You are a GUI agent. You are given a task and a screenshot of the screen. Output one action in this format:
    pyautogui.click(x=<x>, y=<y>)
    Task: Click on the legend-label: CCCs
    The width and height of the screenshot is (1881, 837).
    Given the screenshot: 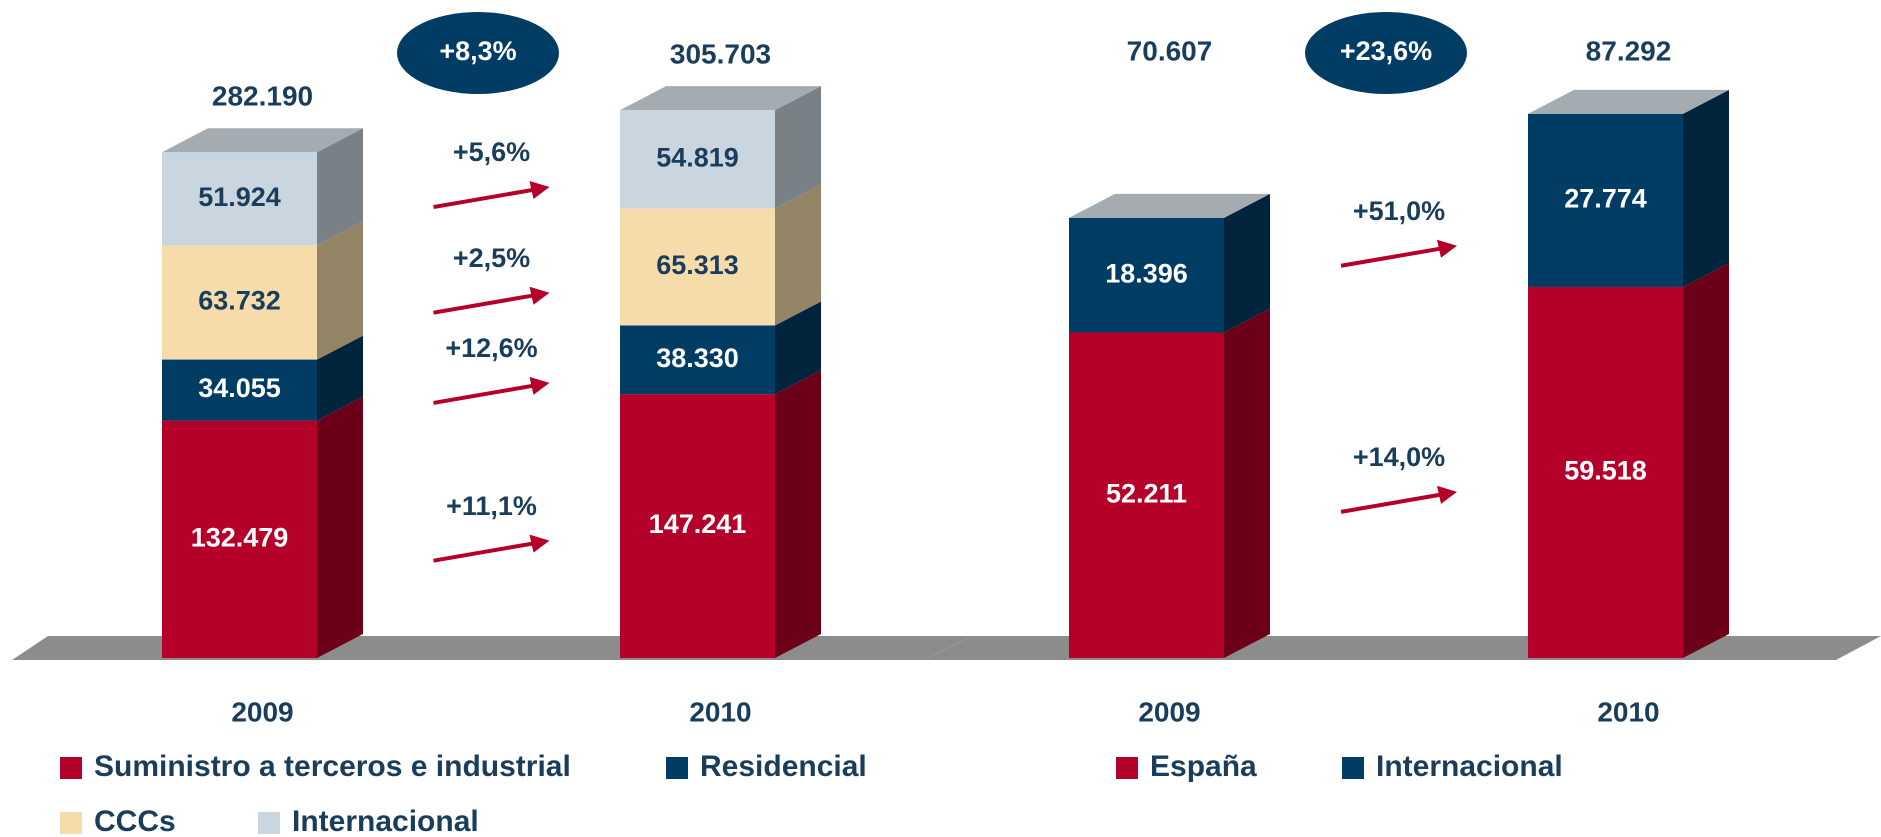 What is the action you would take?
    pyautogui.click(x=135, y=821)
    